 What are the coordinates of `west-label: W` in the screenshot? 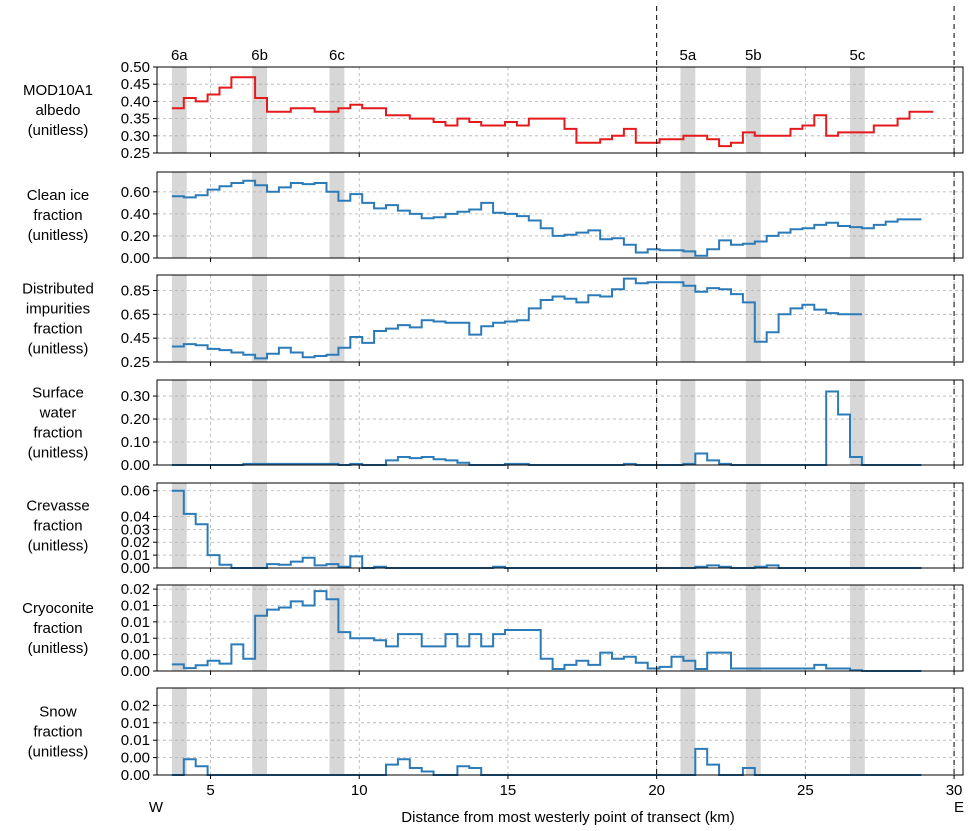 It's located at (156, 807).